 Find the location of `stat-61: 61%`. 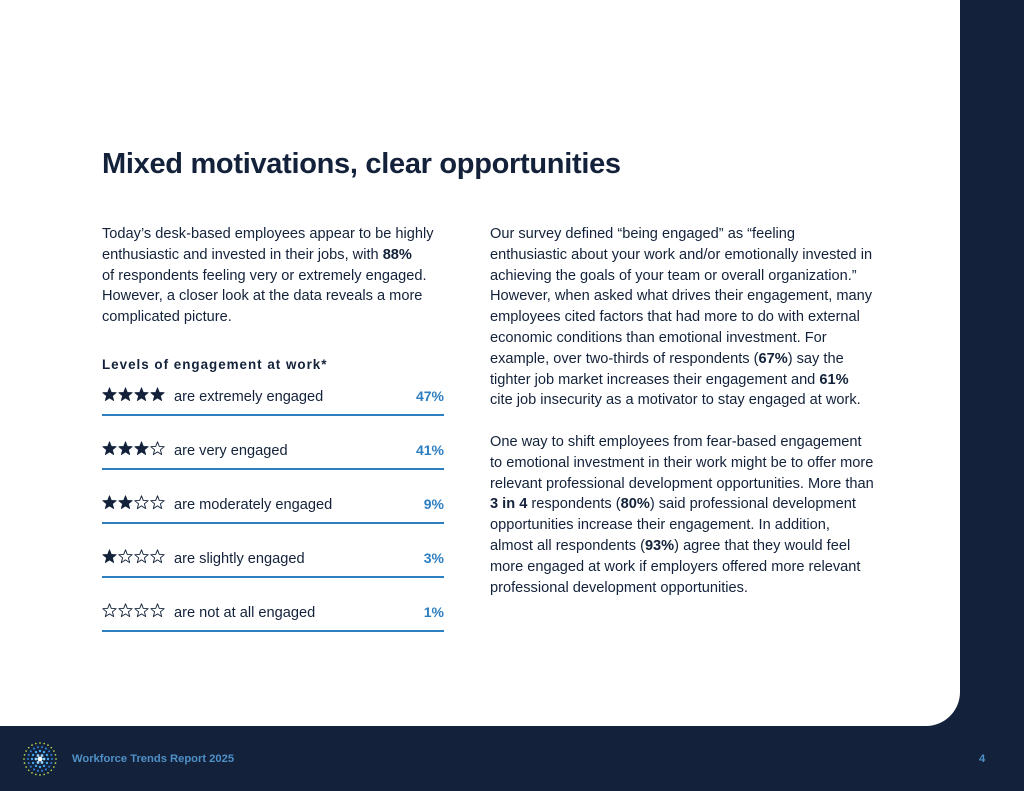

stat-61: 61% is located at coordinates (834, 379).